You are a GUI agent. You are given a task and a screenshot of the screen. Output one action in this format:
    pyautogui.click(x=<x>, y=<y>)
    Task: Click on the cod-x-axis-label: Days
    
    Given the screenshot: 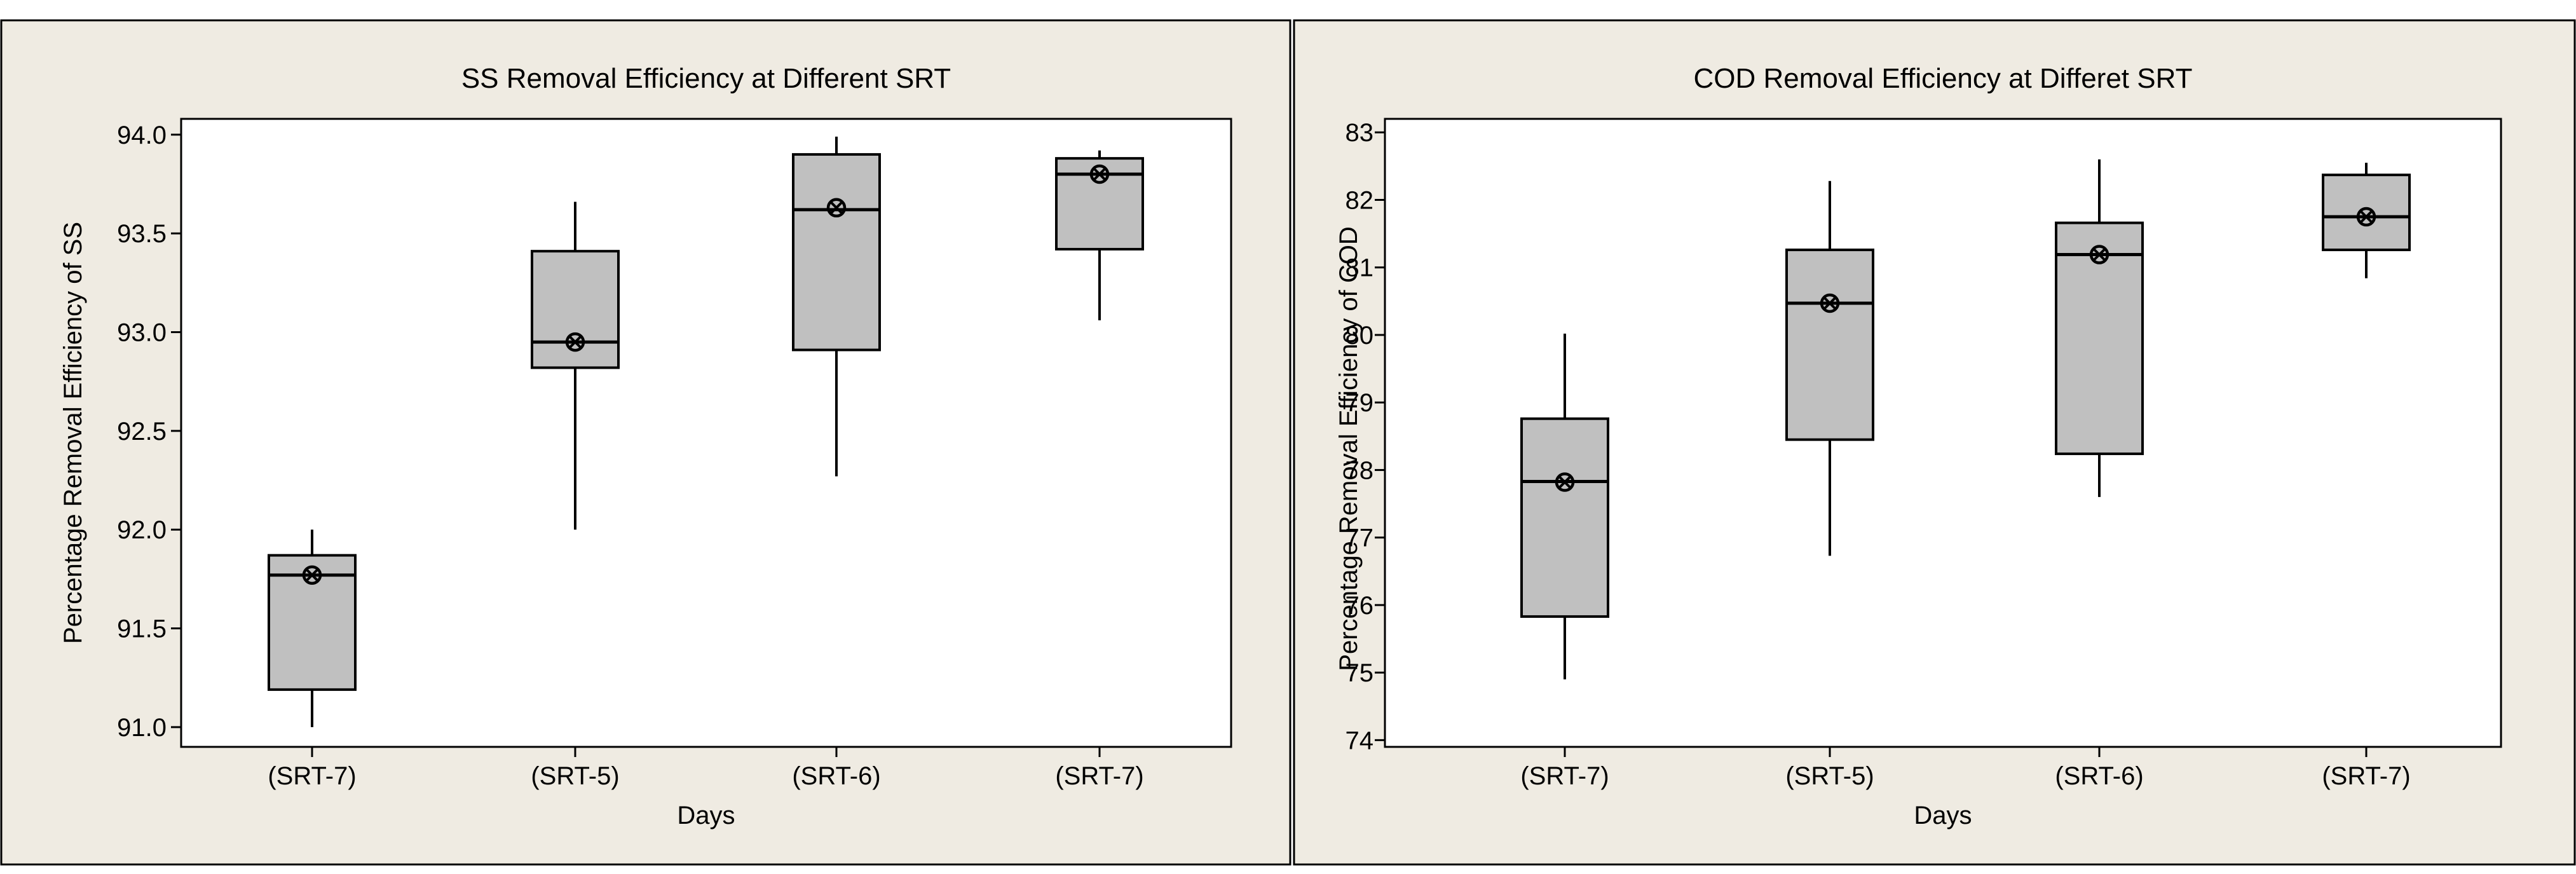 What is the action you would take?
    pyautogui.click(x=1943, y=816)
    